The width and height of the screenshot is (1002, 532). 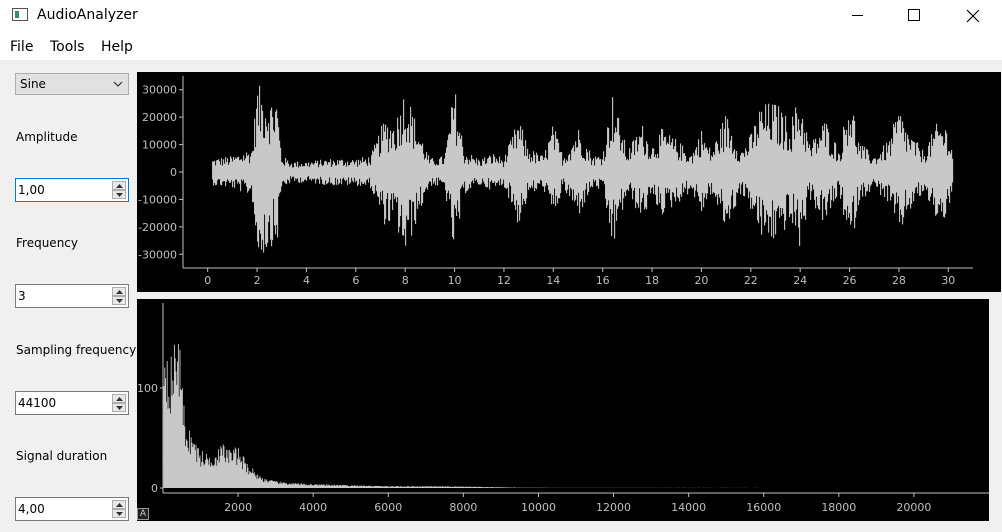 What do you see at coordinates (701, 280) in the screenshot?
I see `x-tick-label: 20` at bounding box center [701, 280].